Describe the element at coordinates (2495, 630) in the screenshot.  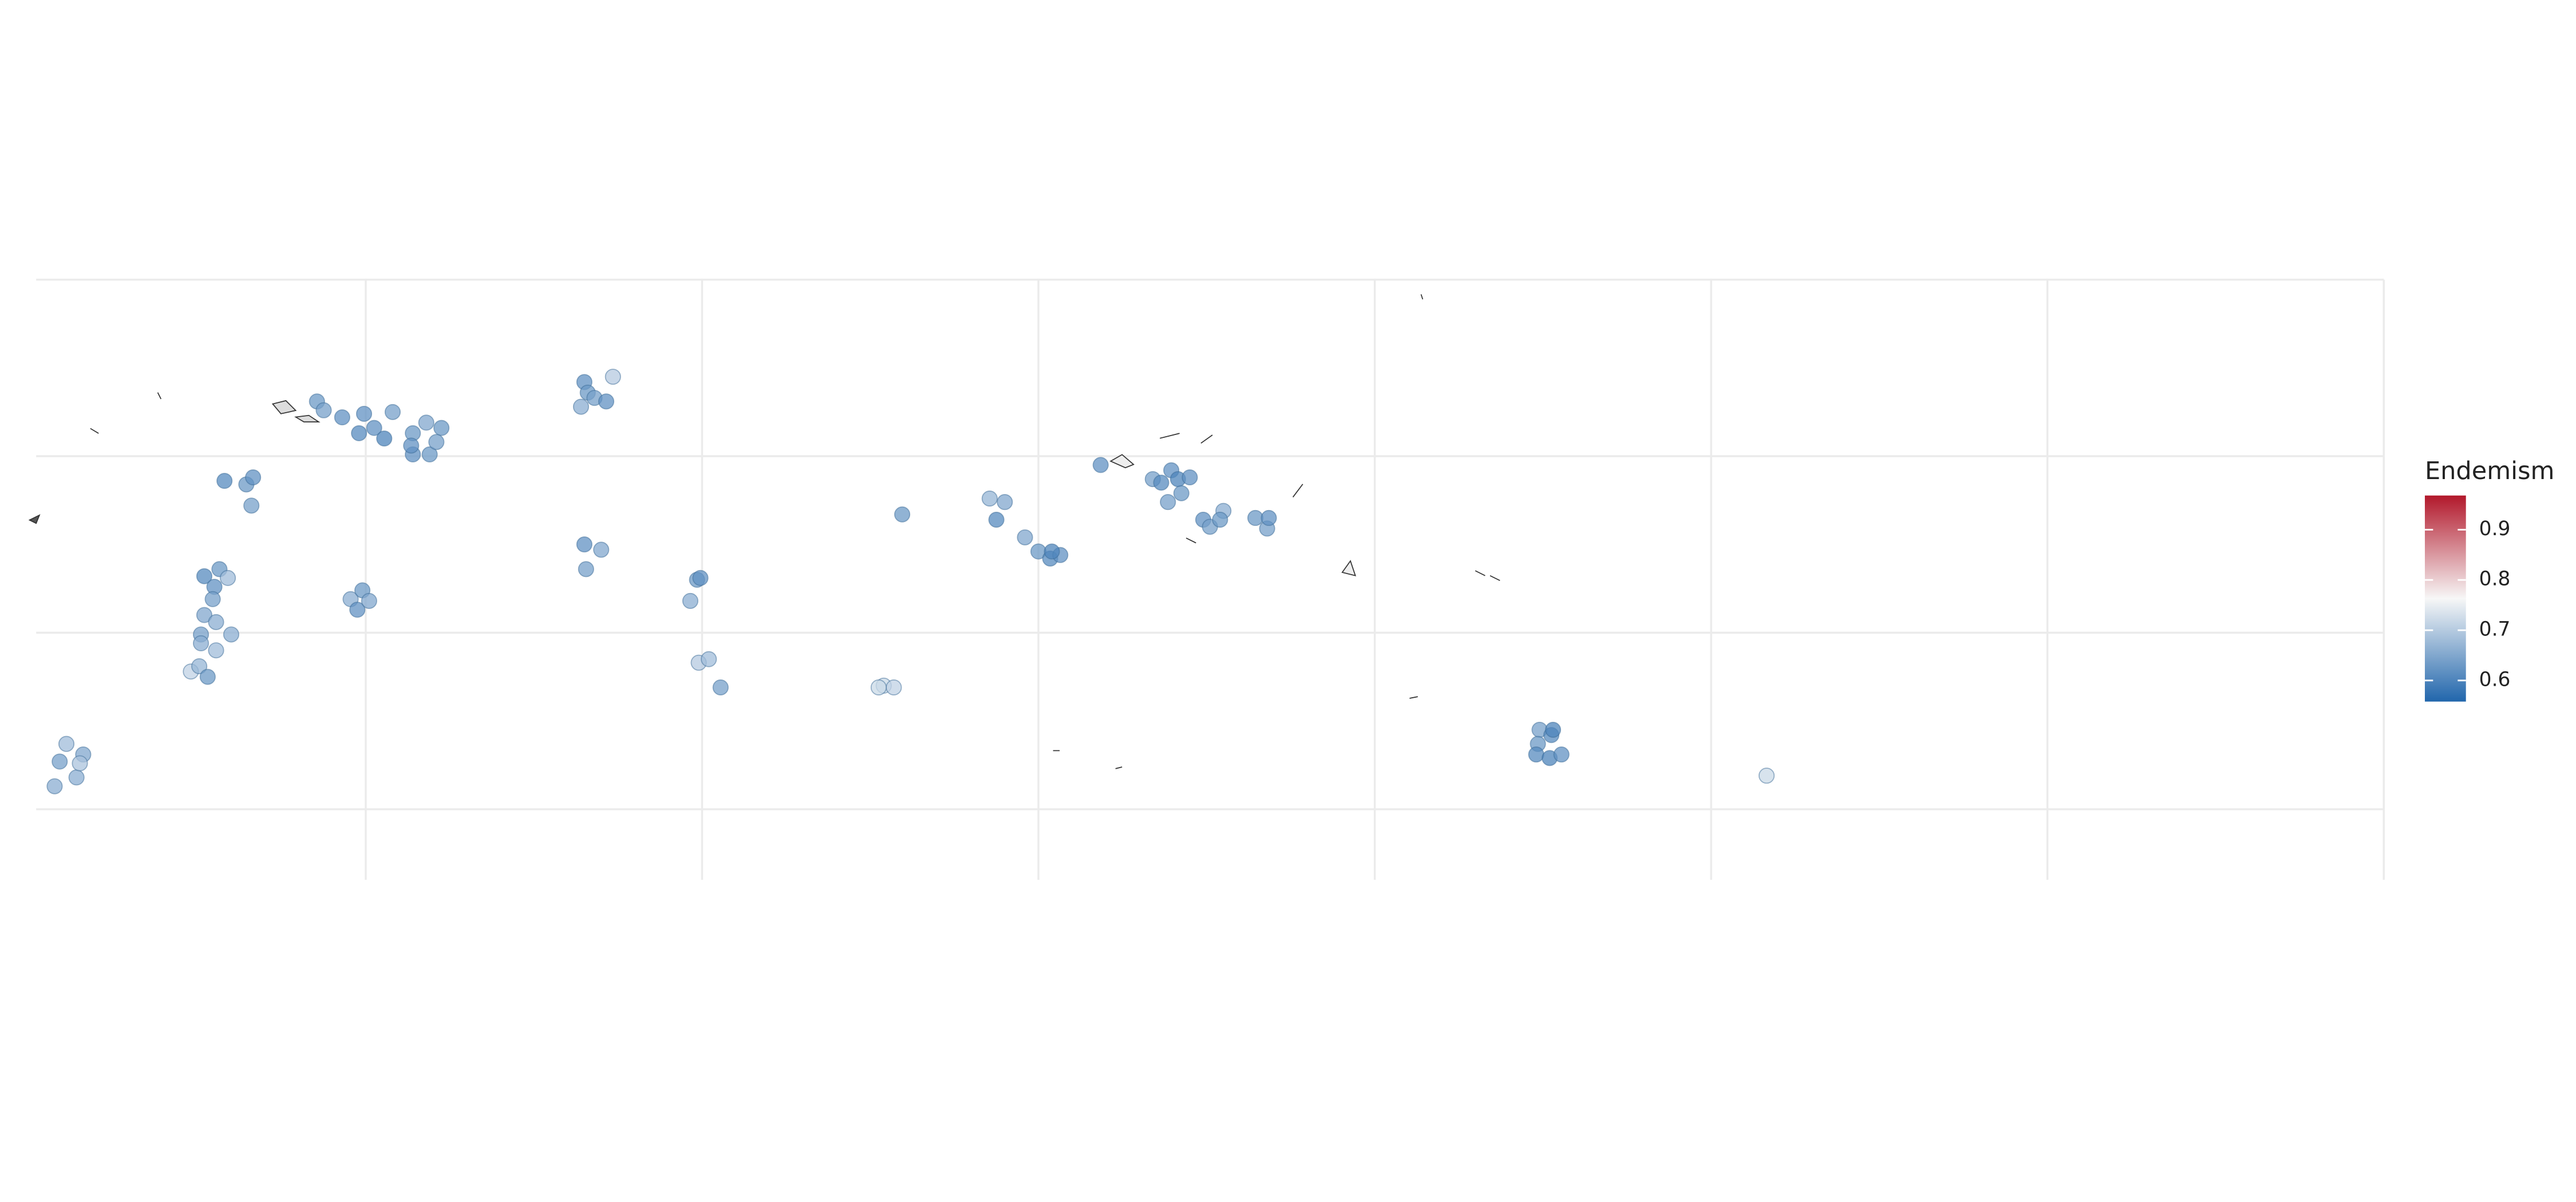
I see `colorbar-label: 0.7` at that location.